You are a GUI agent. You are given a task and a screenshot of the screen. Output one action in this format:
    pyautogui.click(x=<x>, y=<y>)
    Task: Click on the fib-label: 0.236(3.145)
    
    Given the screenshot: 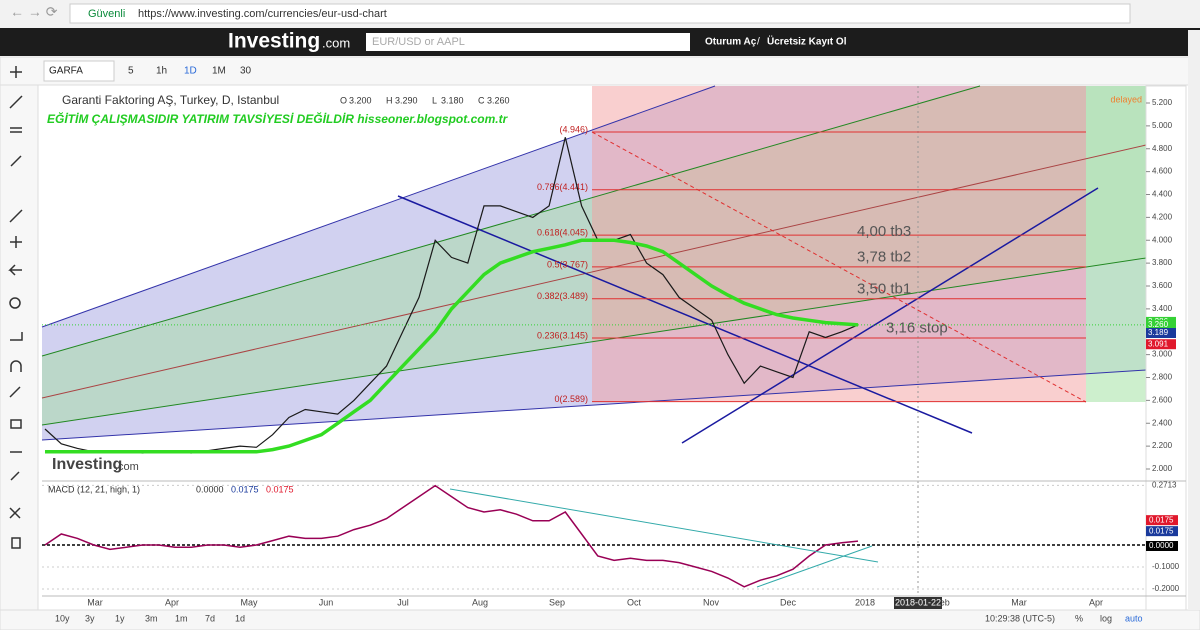 What is the action you would take?
    pyautogui.click(x=562, y=335)
    